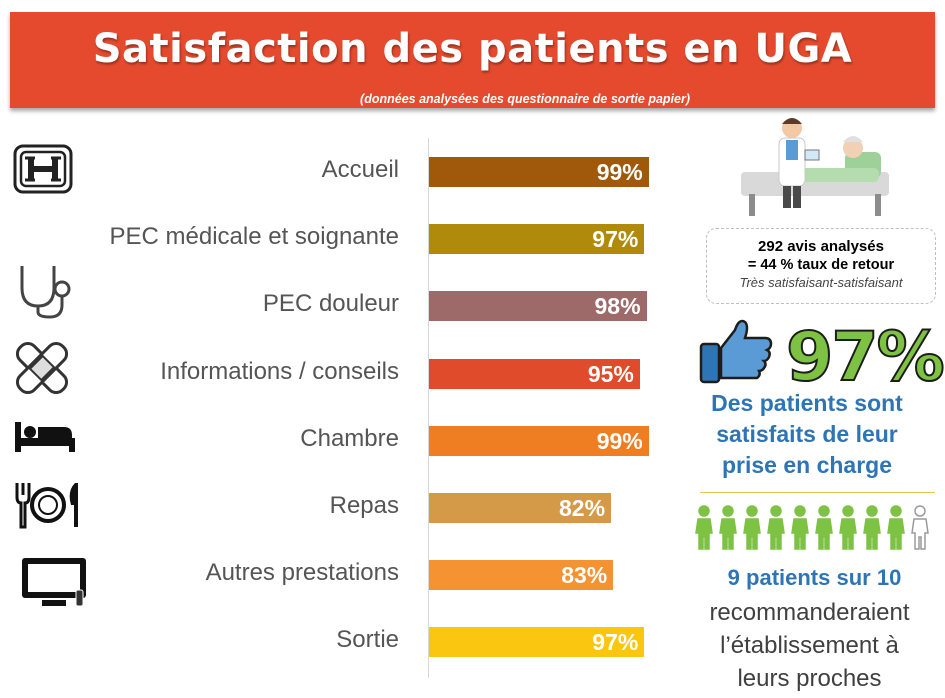 The image size is (945, 698). Describe the element at coordinates (520, 508) in the screenshot. I see `bar: 82%` at that location.